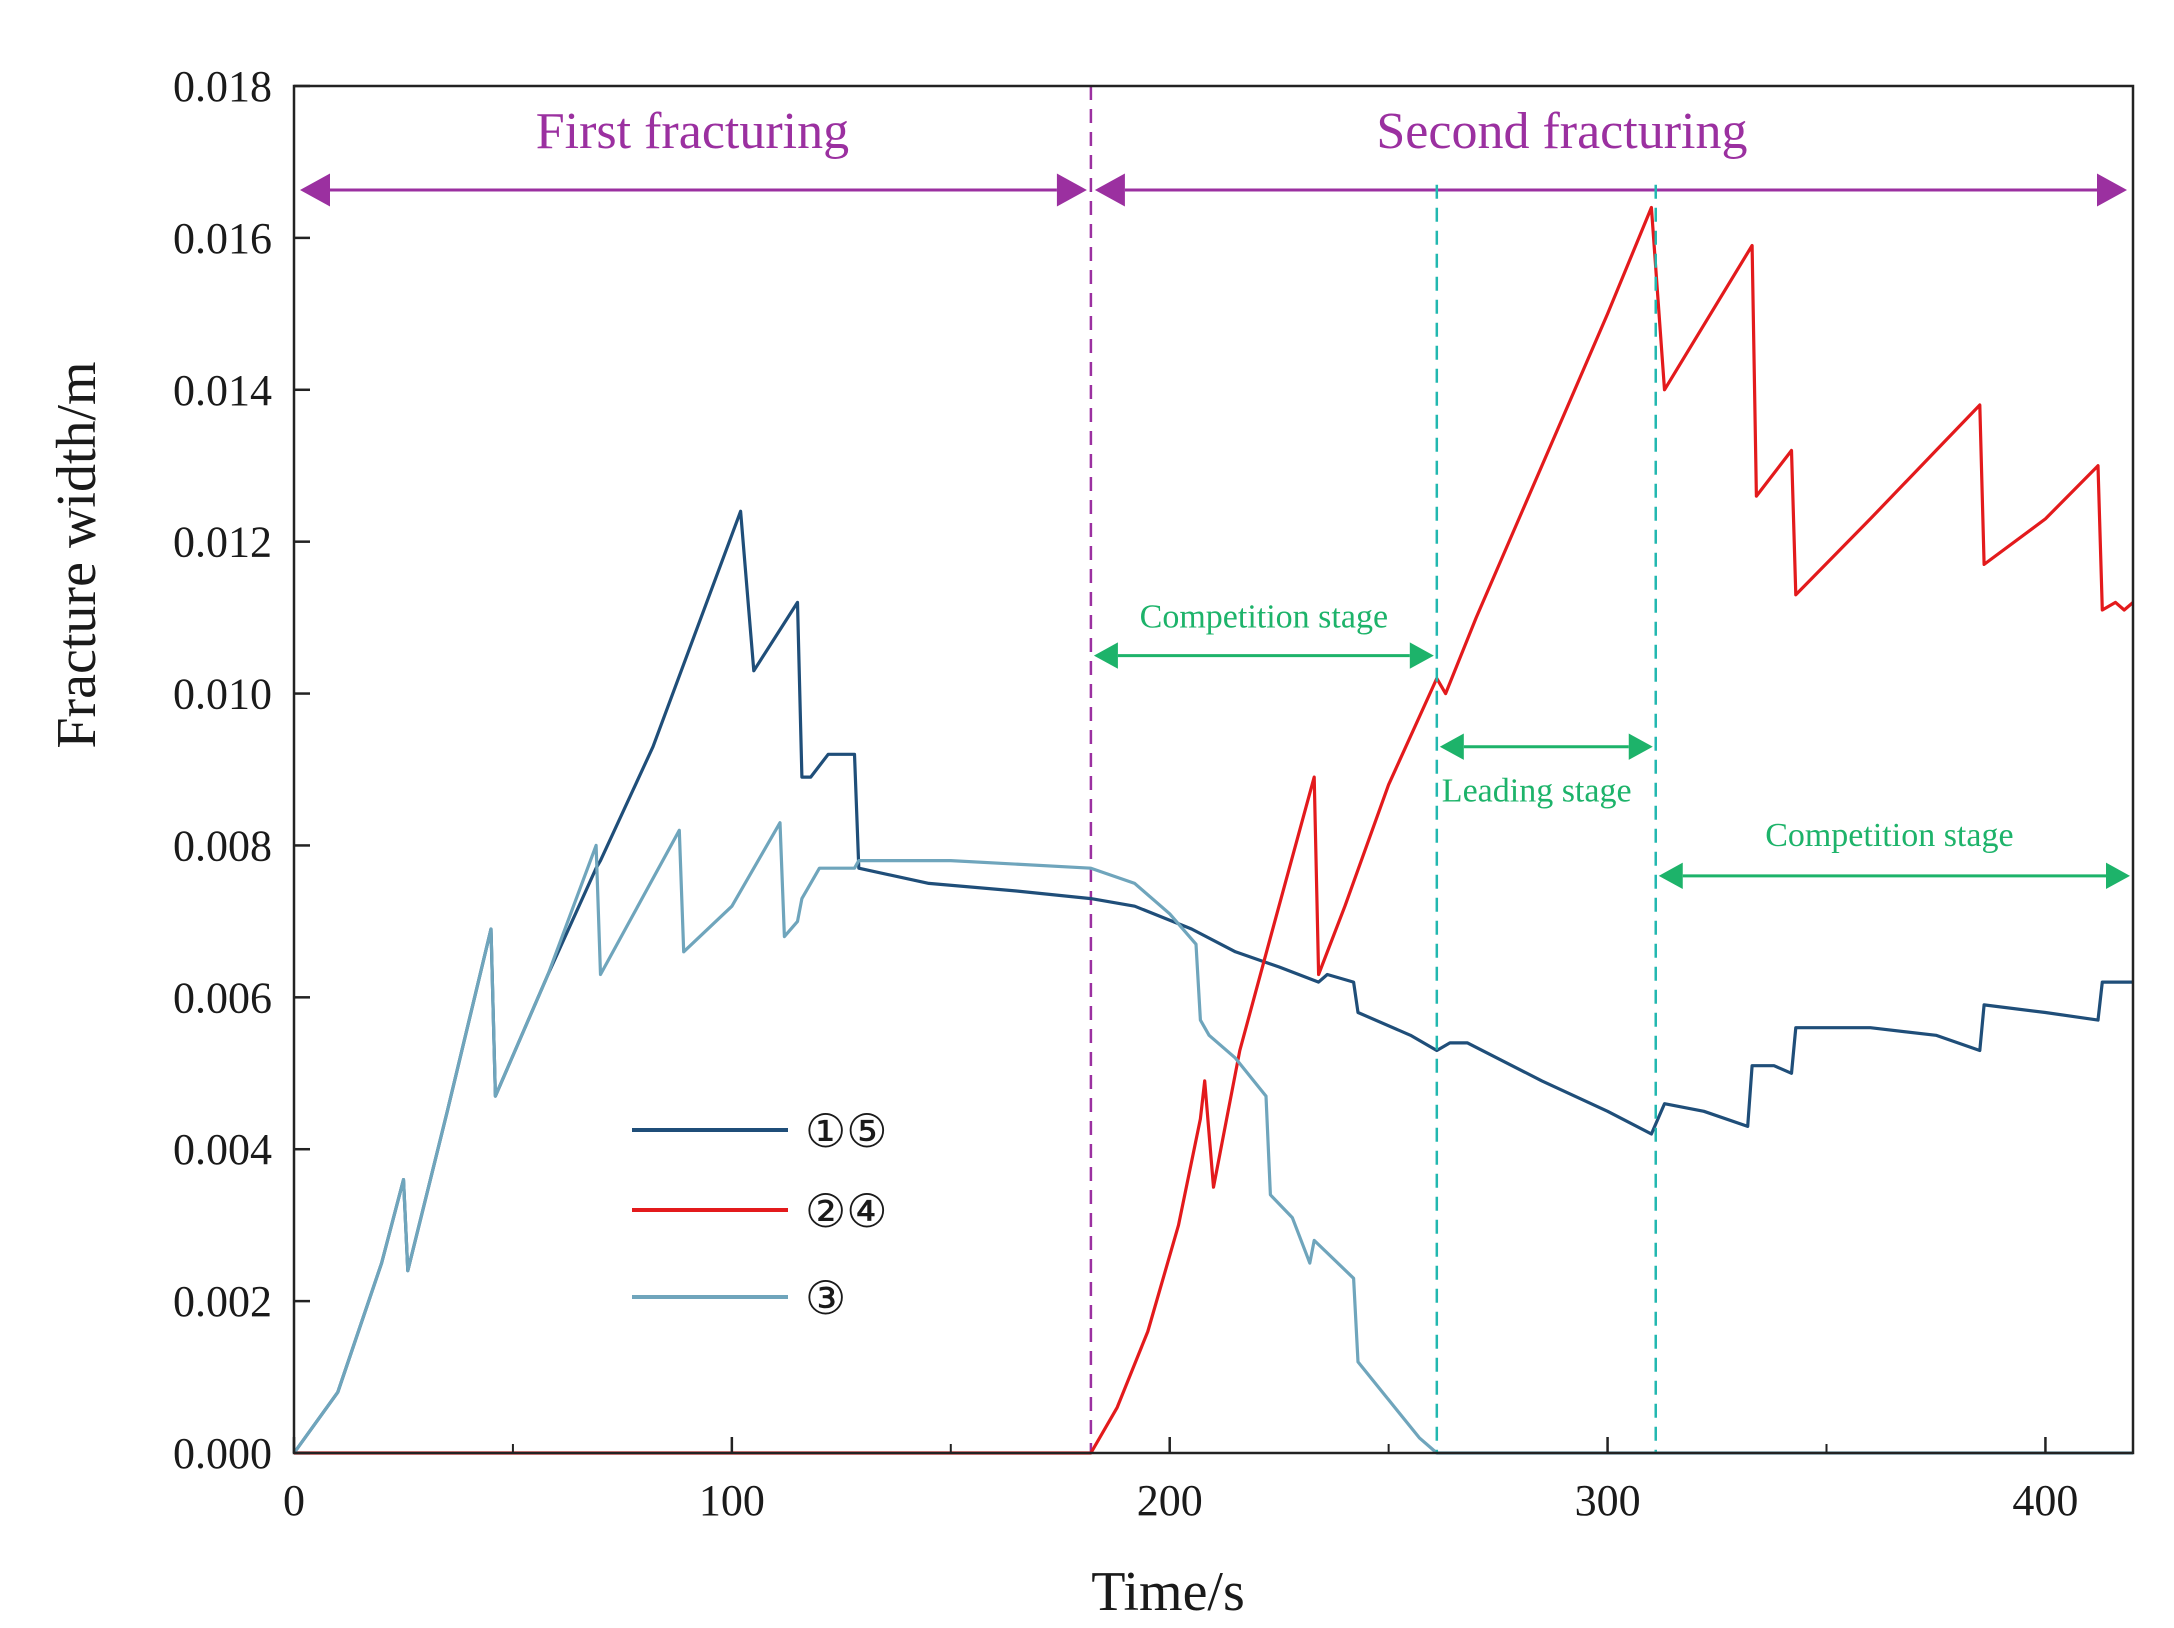 The width and height of the screenshot is (2174, 1628). I want to click on y-tick-label-4: 0.008, so click(222, 845).